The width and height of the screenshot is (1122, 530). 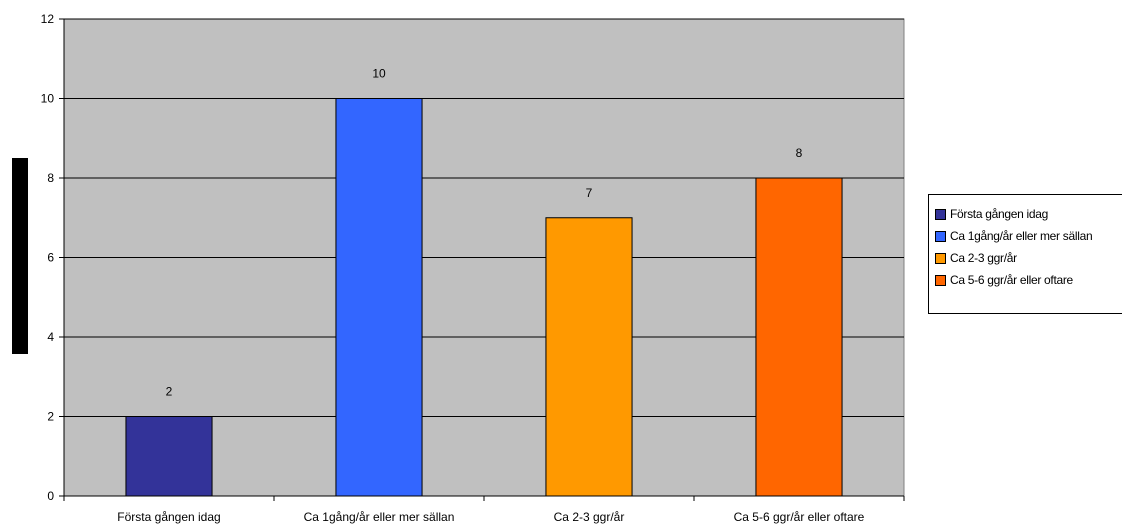 What do you see at coordinates (1011, 280) in the screenshot?
I see `legend-label: Ca 5-6 ggr/år eller oftare` at bounding box center [1011, 280].